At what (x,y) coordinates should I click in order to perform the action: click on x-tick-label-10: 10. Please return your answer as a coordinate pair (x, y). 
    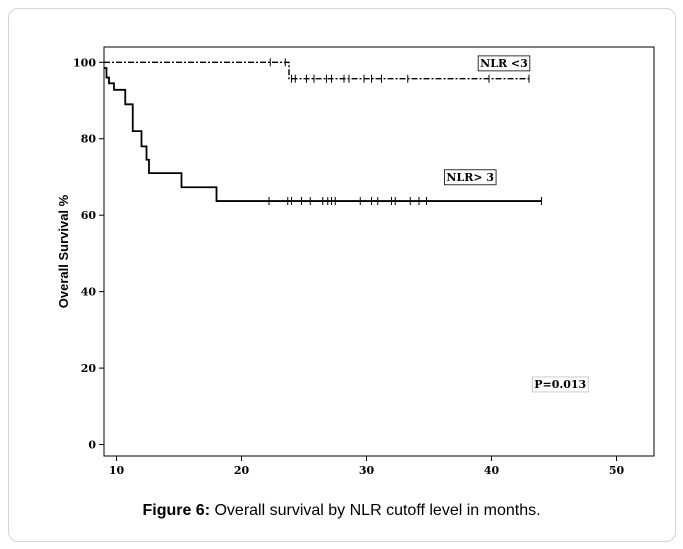
    Looking at the image, I should click on (117, 470).